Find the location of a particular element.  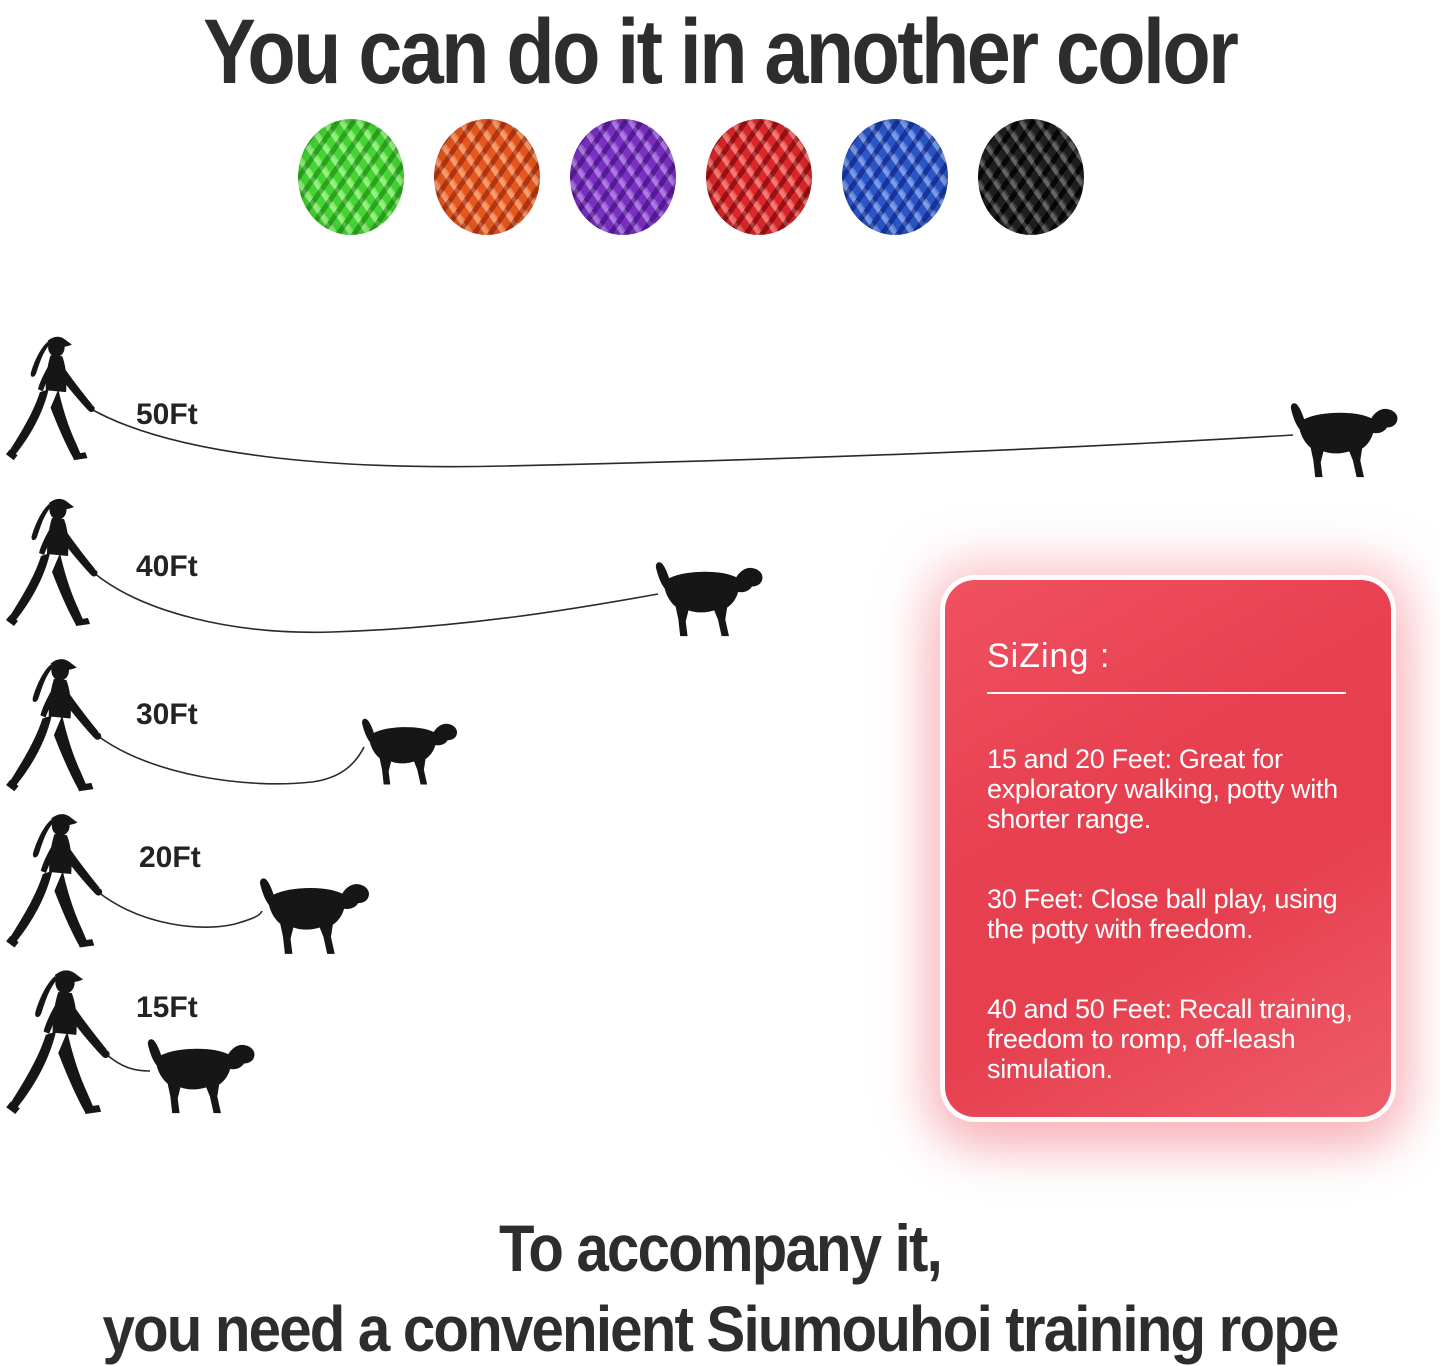

length-label-40ft: 40Ft is located at coordinates (167, 566).